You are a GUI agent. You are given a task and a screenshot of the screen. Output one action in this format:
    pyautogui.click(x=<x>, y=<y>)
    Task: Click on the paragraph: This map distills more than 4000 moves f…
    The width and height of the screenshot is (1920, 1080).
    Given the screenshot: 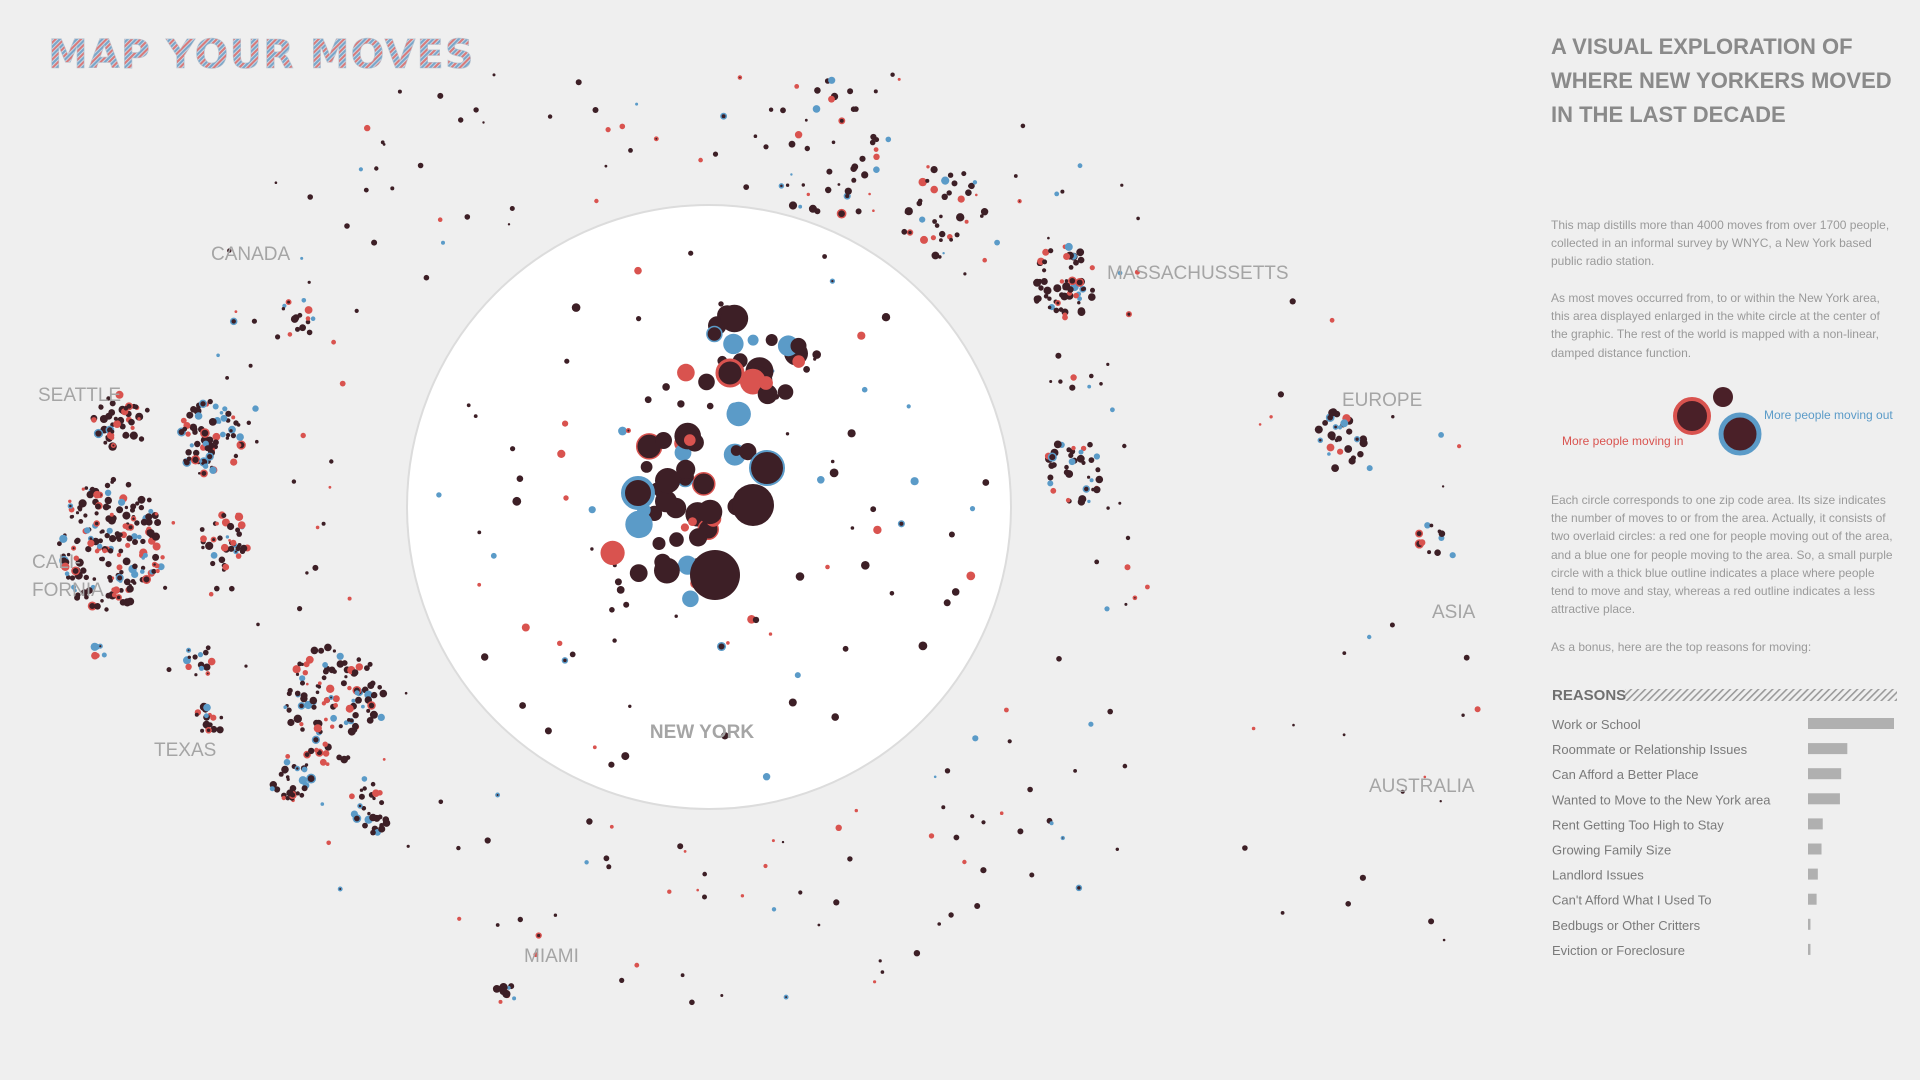 What is the action you would take?
    pyautogui.click(x=1720, y=243)
    